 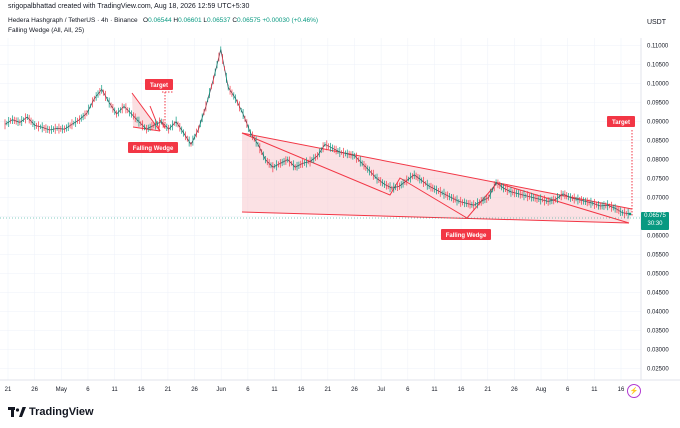 I want to click on x-tick-label: May, so click(x=61, y=390).